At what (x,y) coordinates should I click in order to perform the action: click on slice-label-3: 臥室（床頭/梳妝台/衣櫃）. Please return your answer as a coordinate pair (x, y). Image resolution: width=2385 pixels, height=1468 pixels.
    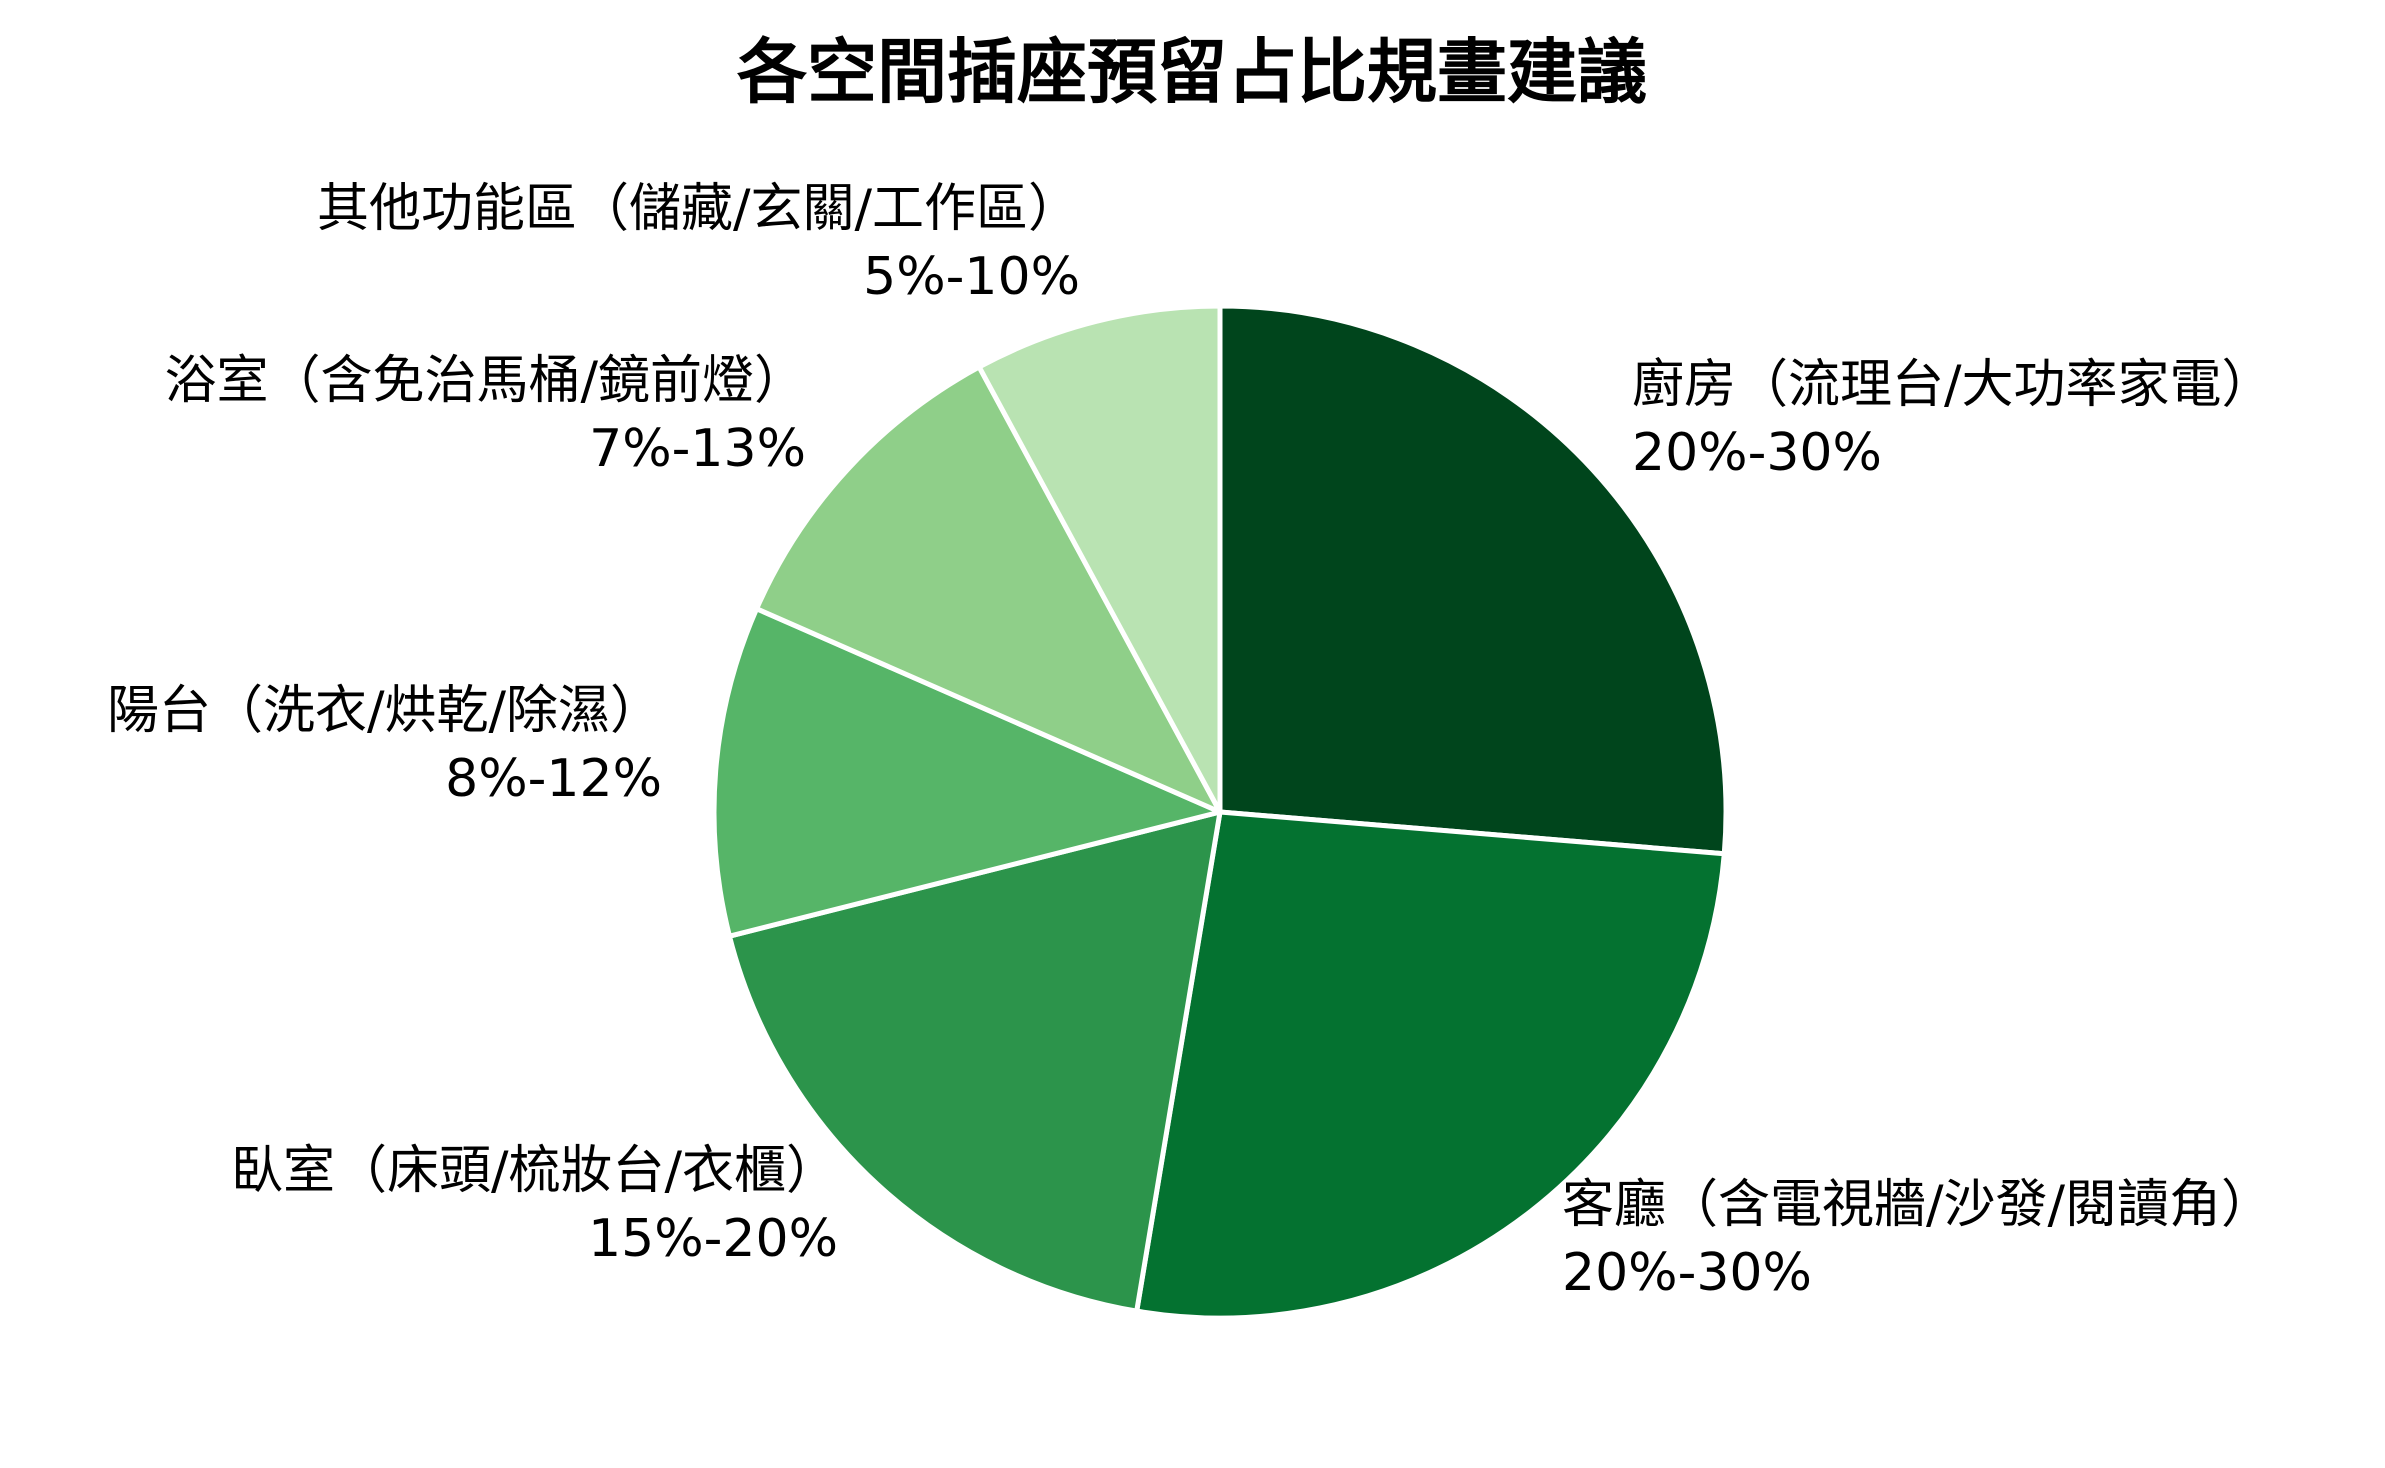
    Looking at the image, I should click on (534, 1171).